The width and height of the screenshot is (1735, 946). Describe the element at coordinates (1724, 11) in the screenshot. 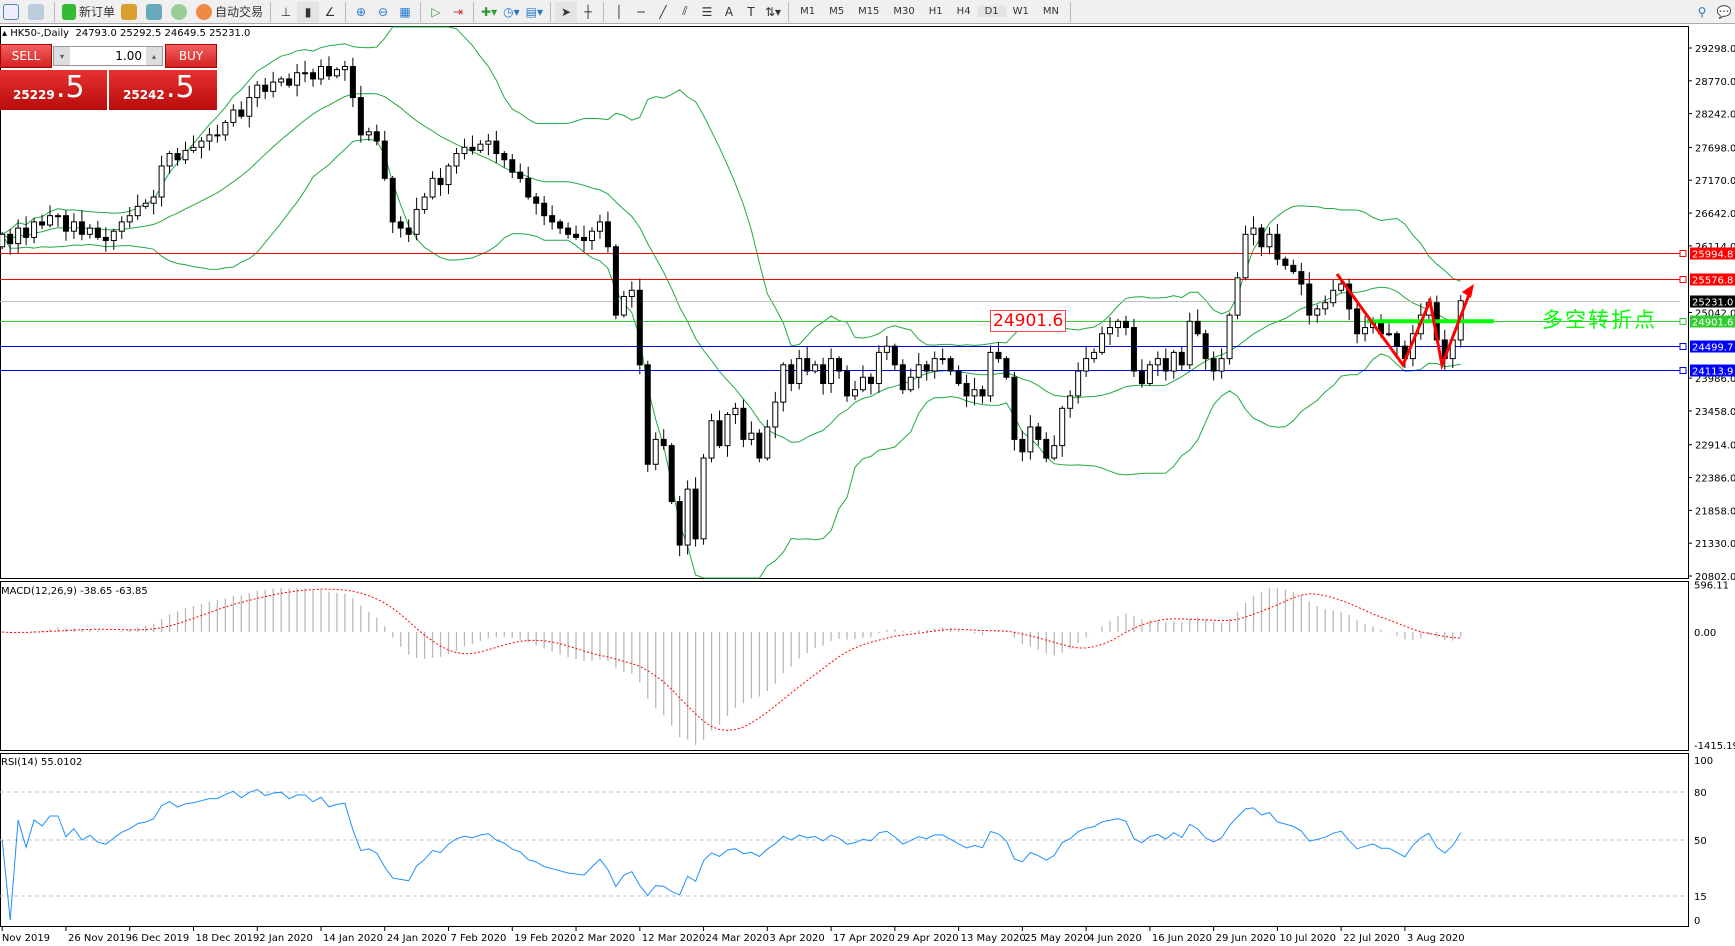

I see `chat-icon: 💬` at that location.